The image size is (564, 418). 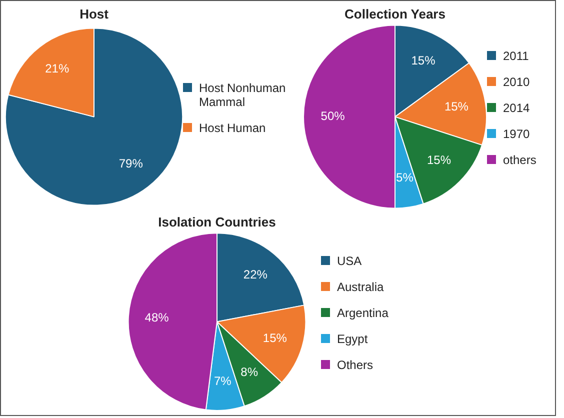 What do you see at coordinates (157, 317) in the screenshot?
I see `data-label: 48%` at bounding box center [157, 317].